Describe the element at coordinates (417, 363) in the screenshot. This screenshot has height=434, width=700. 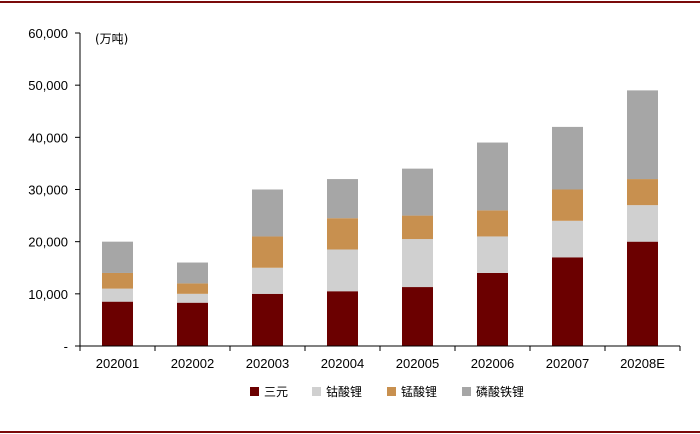
I see `x-tick-label: 202005` at that location.